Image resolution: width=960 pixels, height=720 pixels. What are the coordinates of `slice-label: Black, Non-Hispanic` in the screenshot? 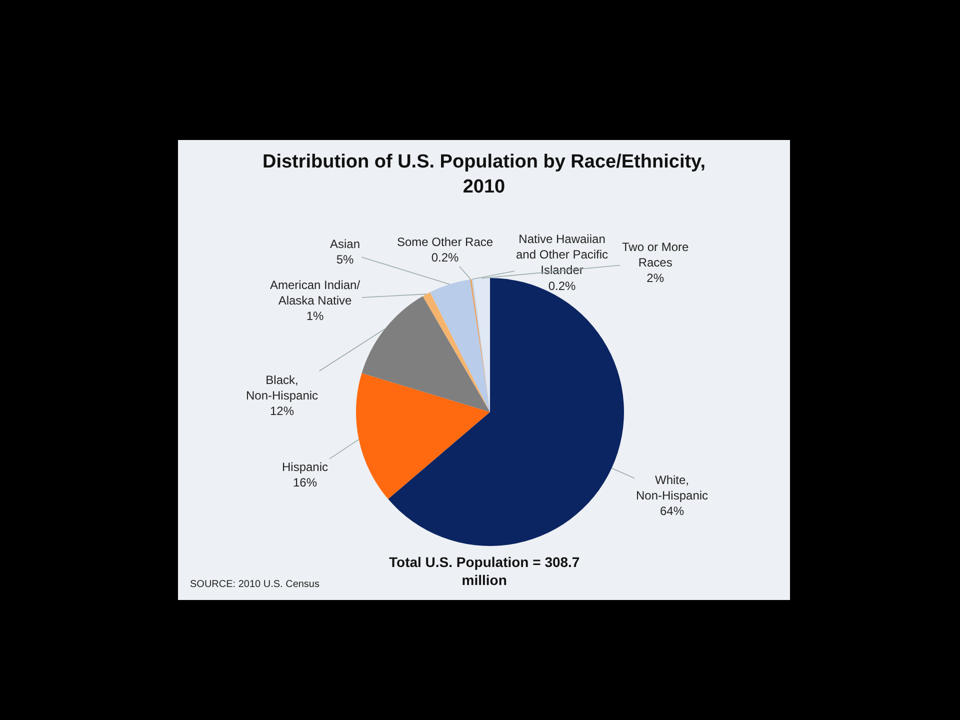 It's located at (282, 388).